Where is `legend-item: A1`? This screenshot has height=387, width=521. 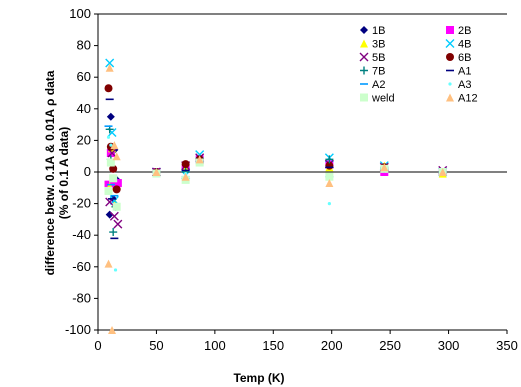
legend-item: A1 is located at coordinates (458, 72).